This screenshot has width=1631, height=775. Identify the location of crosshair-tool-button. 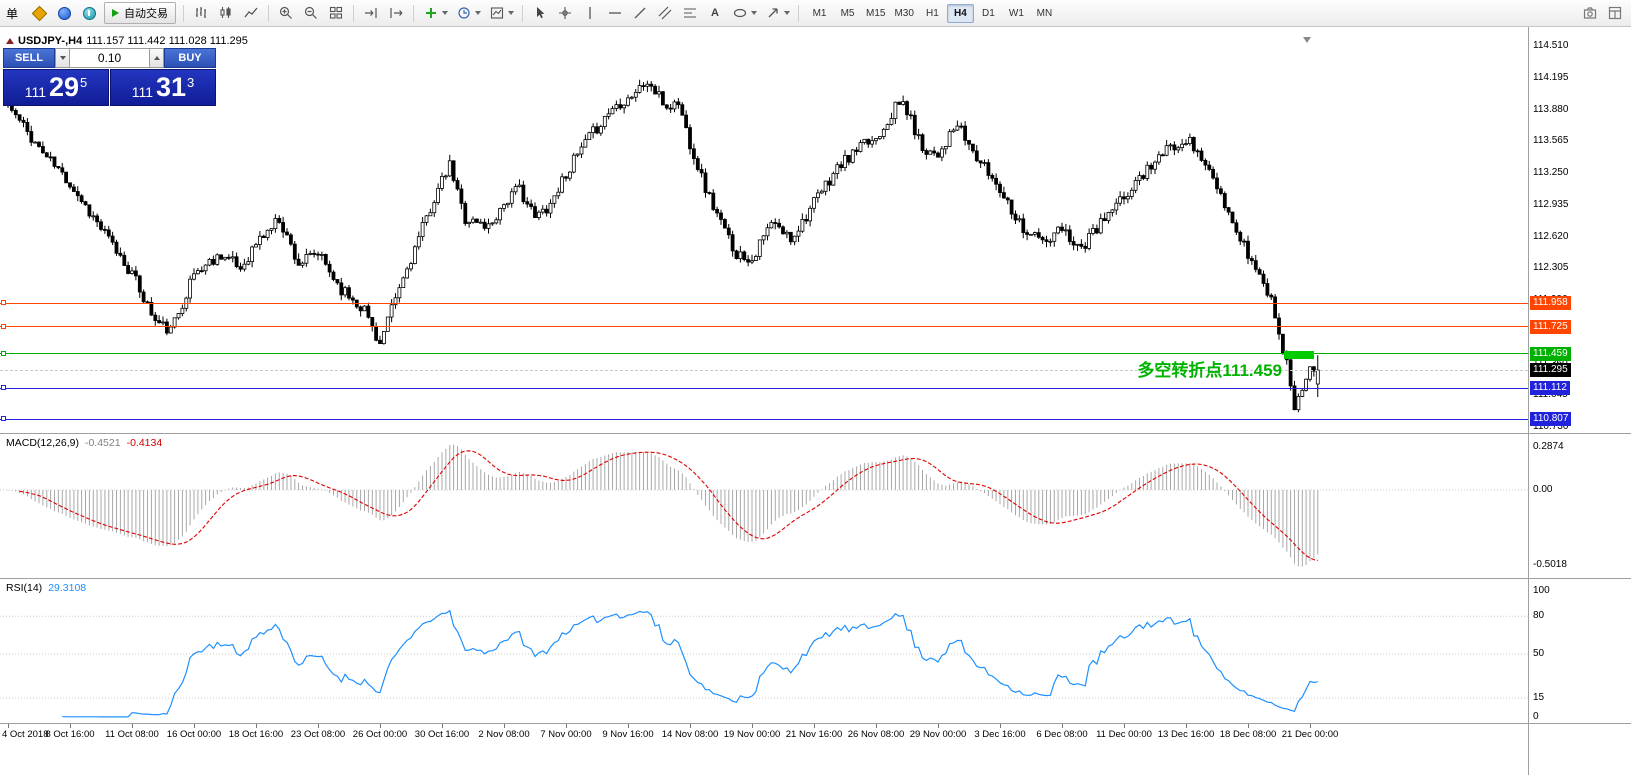
(565, 13).